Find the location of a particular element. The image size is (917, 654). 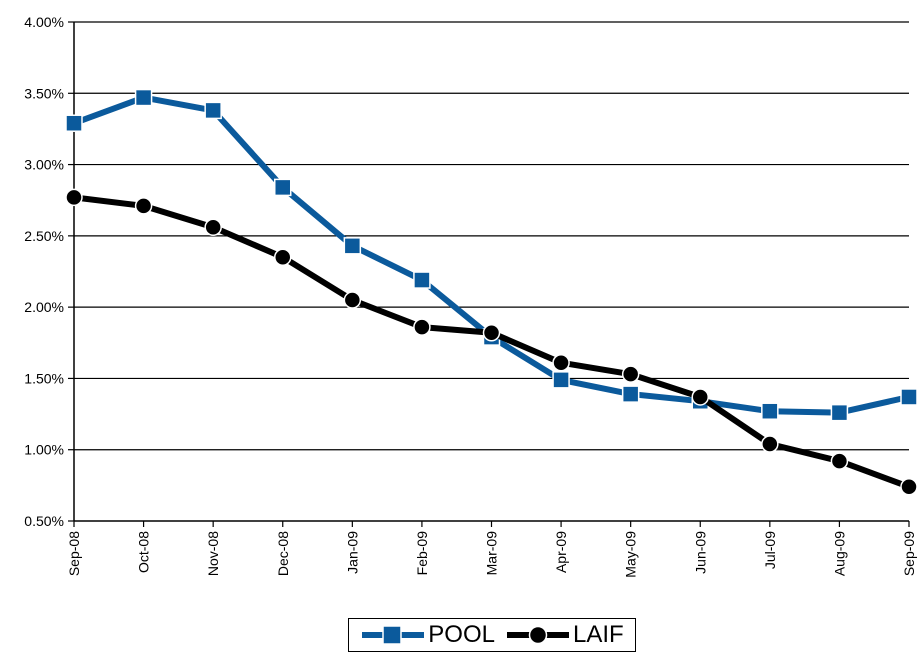

x-tick-label: Jan-09 is located at coordinates (352, 552).